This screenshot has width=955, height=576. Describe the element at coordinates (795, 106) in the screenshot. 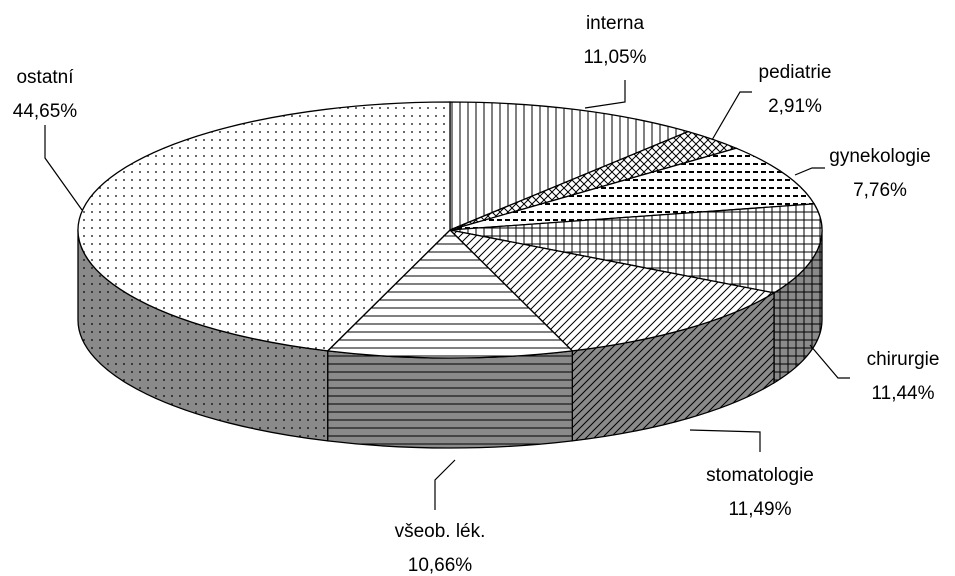

I see `value-label: 2,91%` at that location.